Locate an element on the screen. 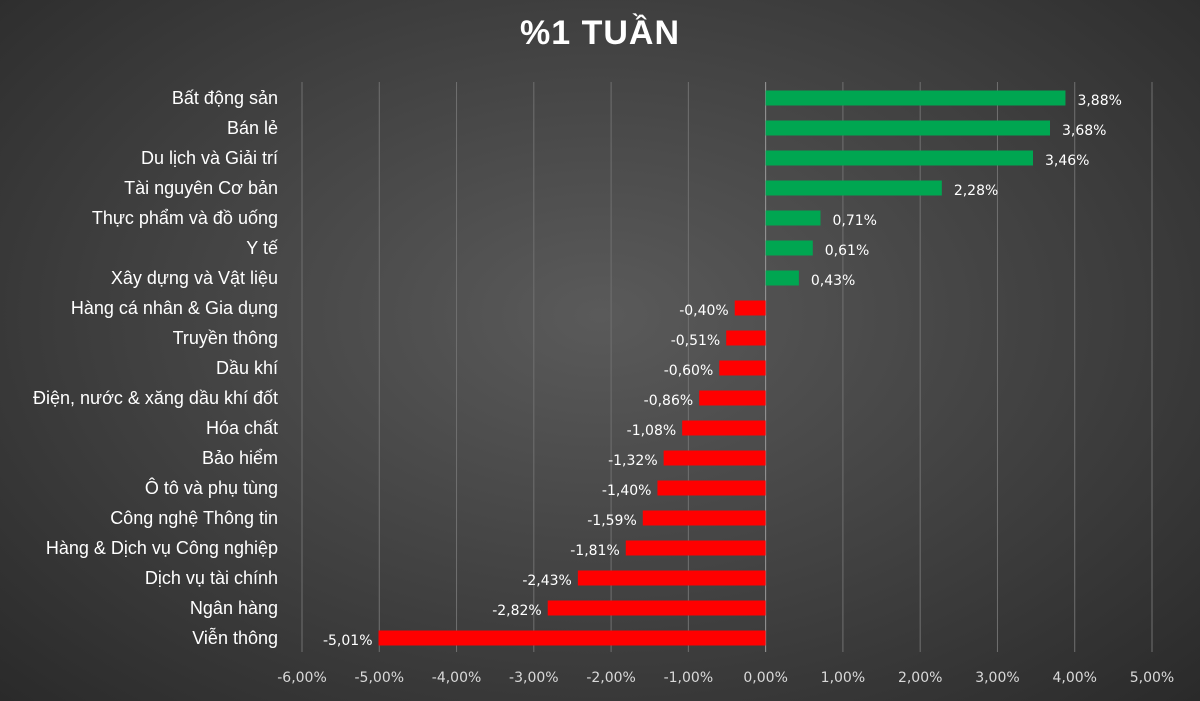 The width and height of the screenshot is (1200, 701). category-label: Bán lẻ is located at coordinates (252, 128).